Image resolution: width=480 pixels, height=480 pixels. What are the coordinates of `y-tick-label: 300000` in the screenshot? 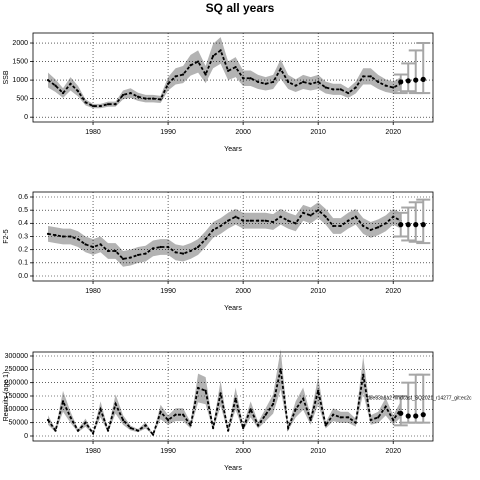 It's located at (16, 356).